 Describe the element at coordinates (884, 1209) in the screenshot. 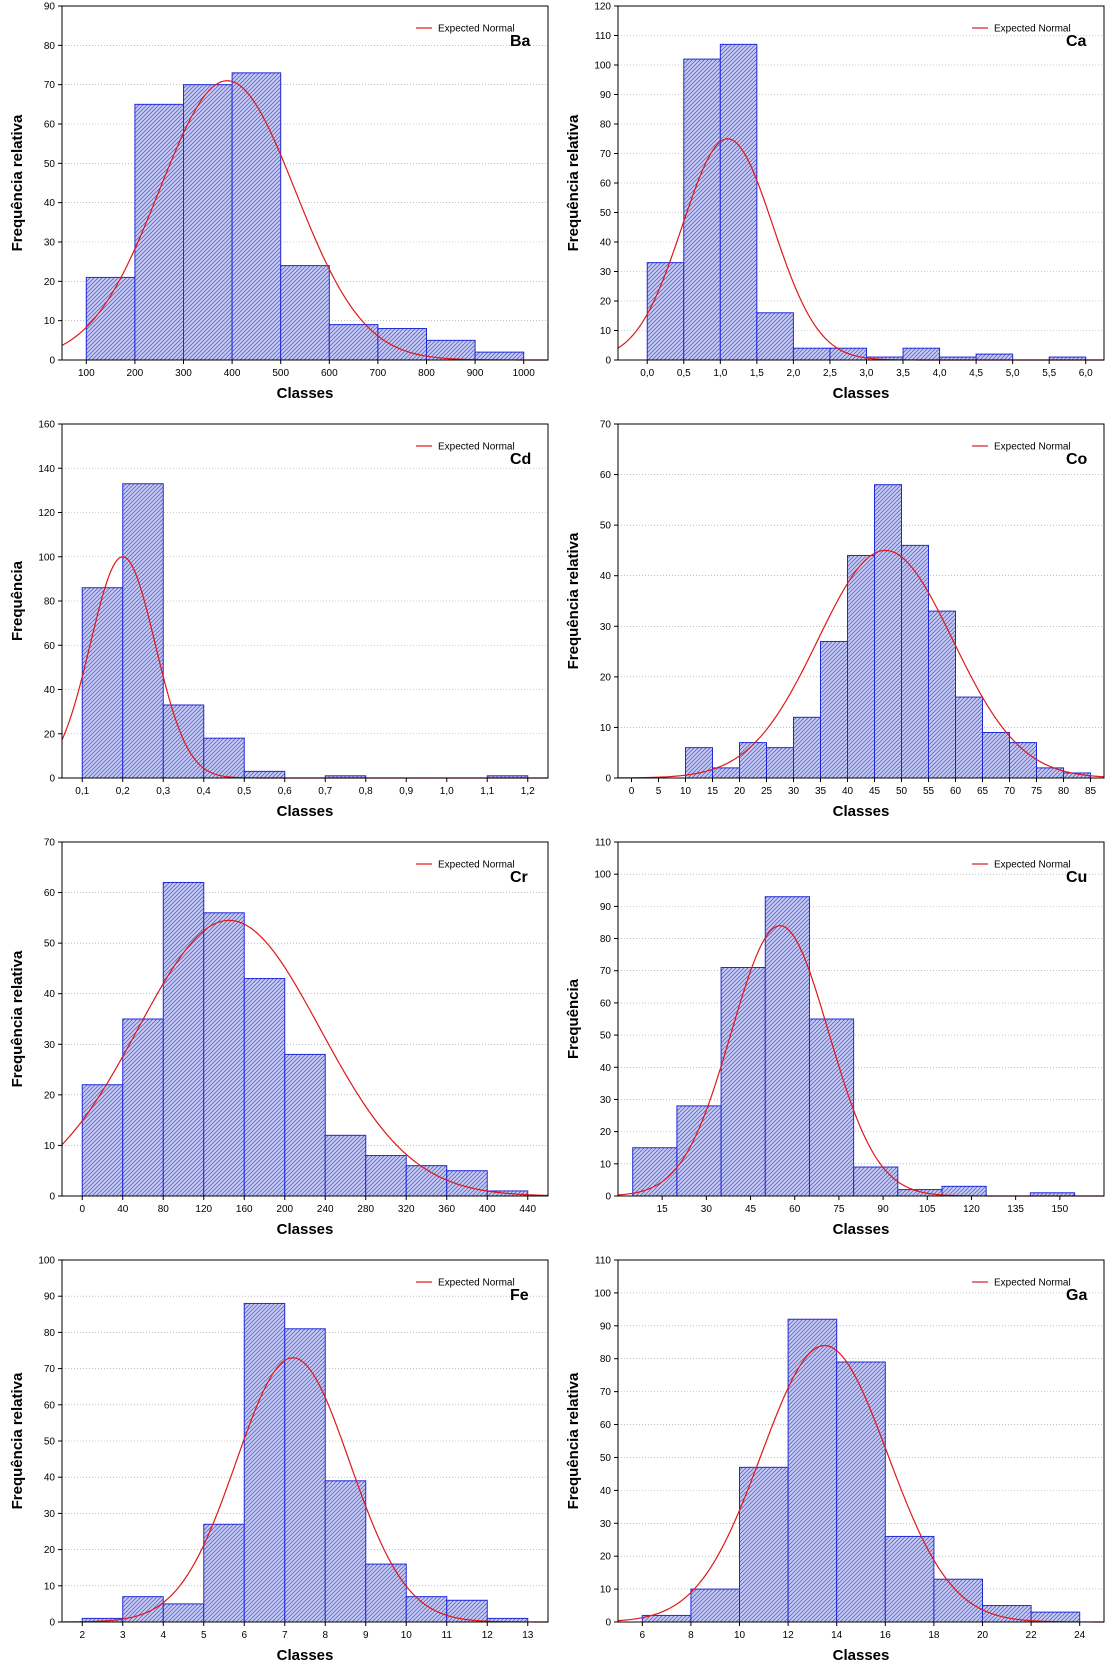

I see `x-tick-label: 90` at that location.